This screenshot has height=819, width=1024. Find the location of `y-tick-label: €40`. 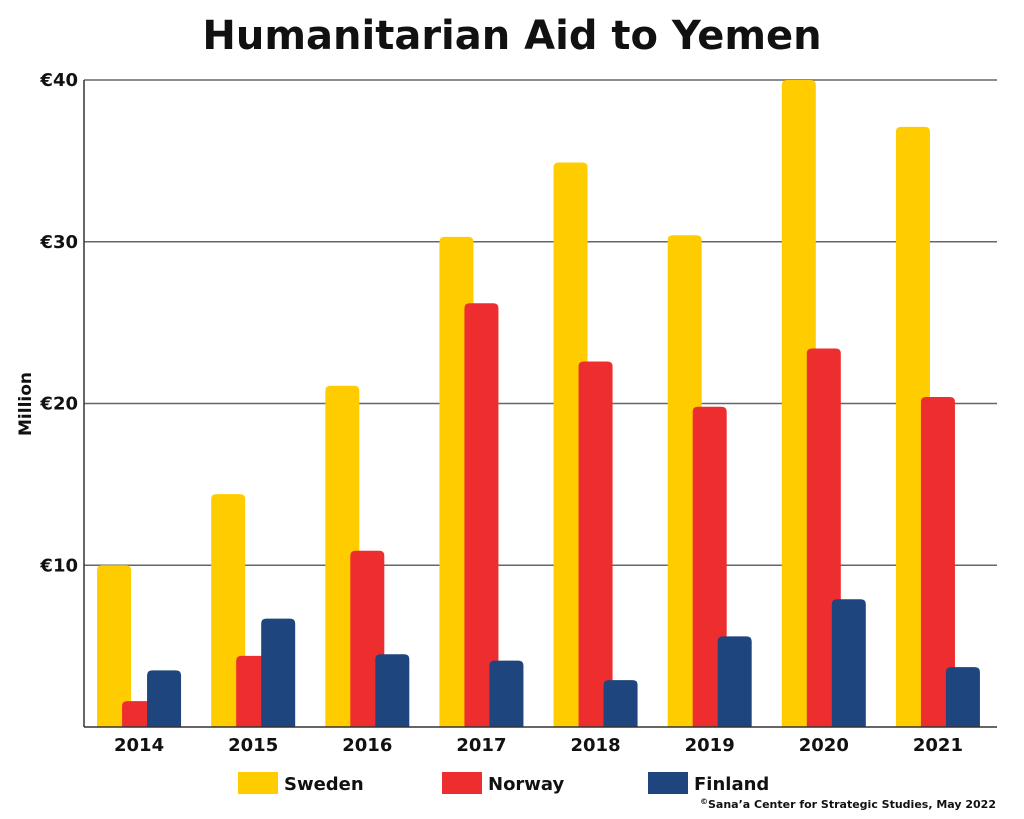

y-tick-label: €40 is located at coordinates (58, 80).